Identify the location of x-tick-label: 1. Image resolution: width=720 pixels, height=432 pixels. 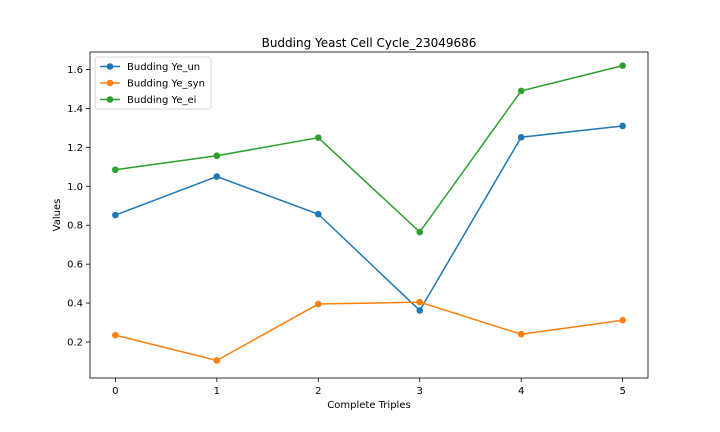
(217, 391).